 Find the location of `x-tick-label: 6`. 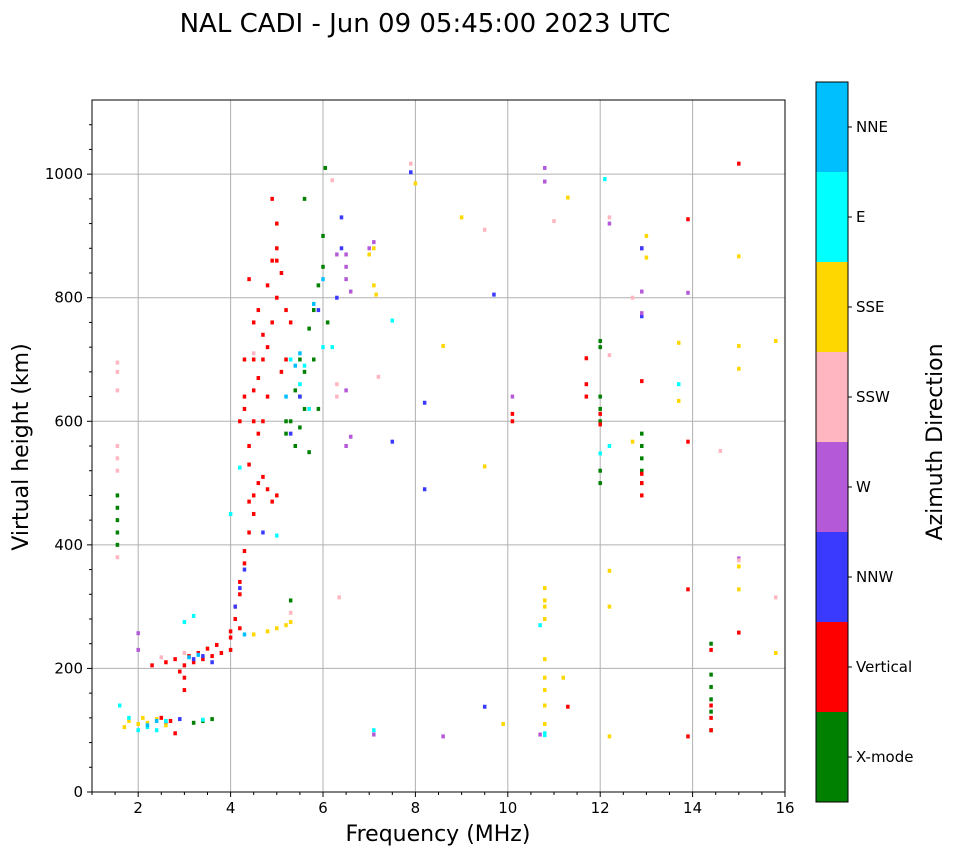

x-tick-label: 6 is located at coordinates (323, 808).